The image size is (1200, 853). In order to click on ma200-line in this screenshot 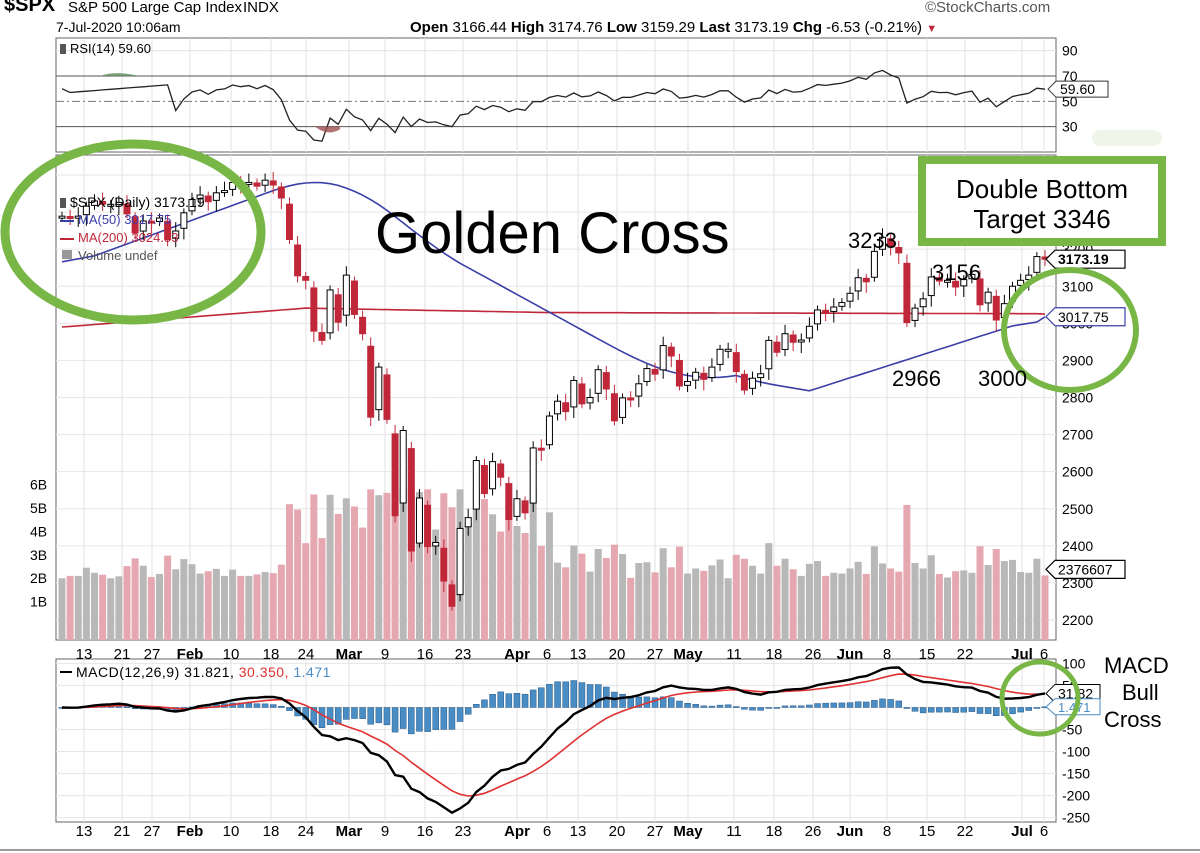, I will do `click(553, 317)`.